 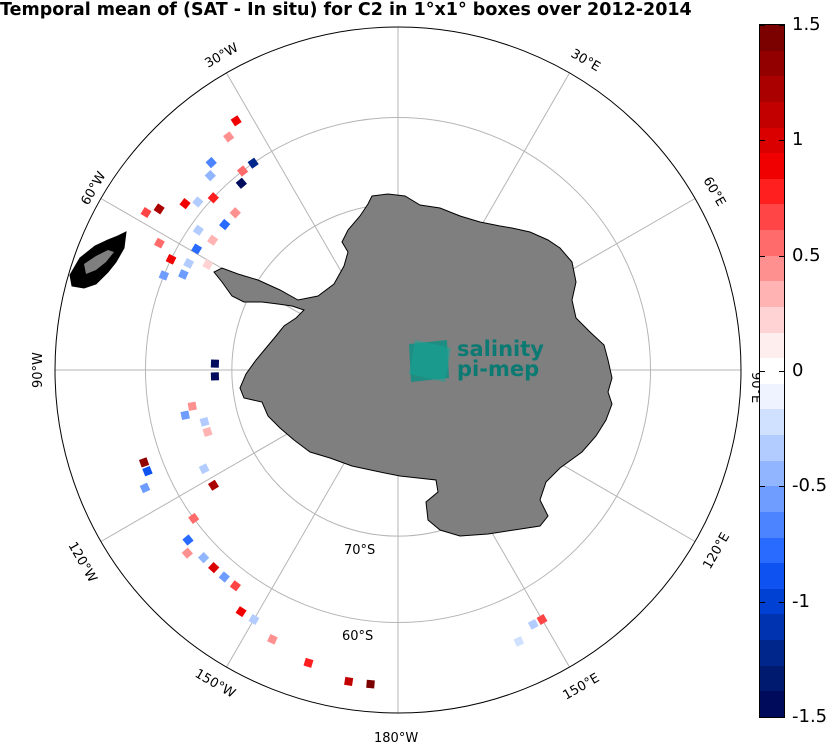 I want to click on meridian-label-30w: 30°W, so click(x=222, y=55).